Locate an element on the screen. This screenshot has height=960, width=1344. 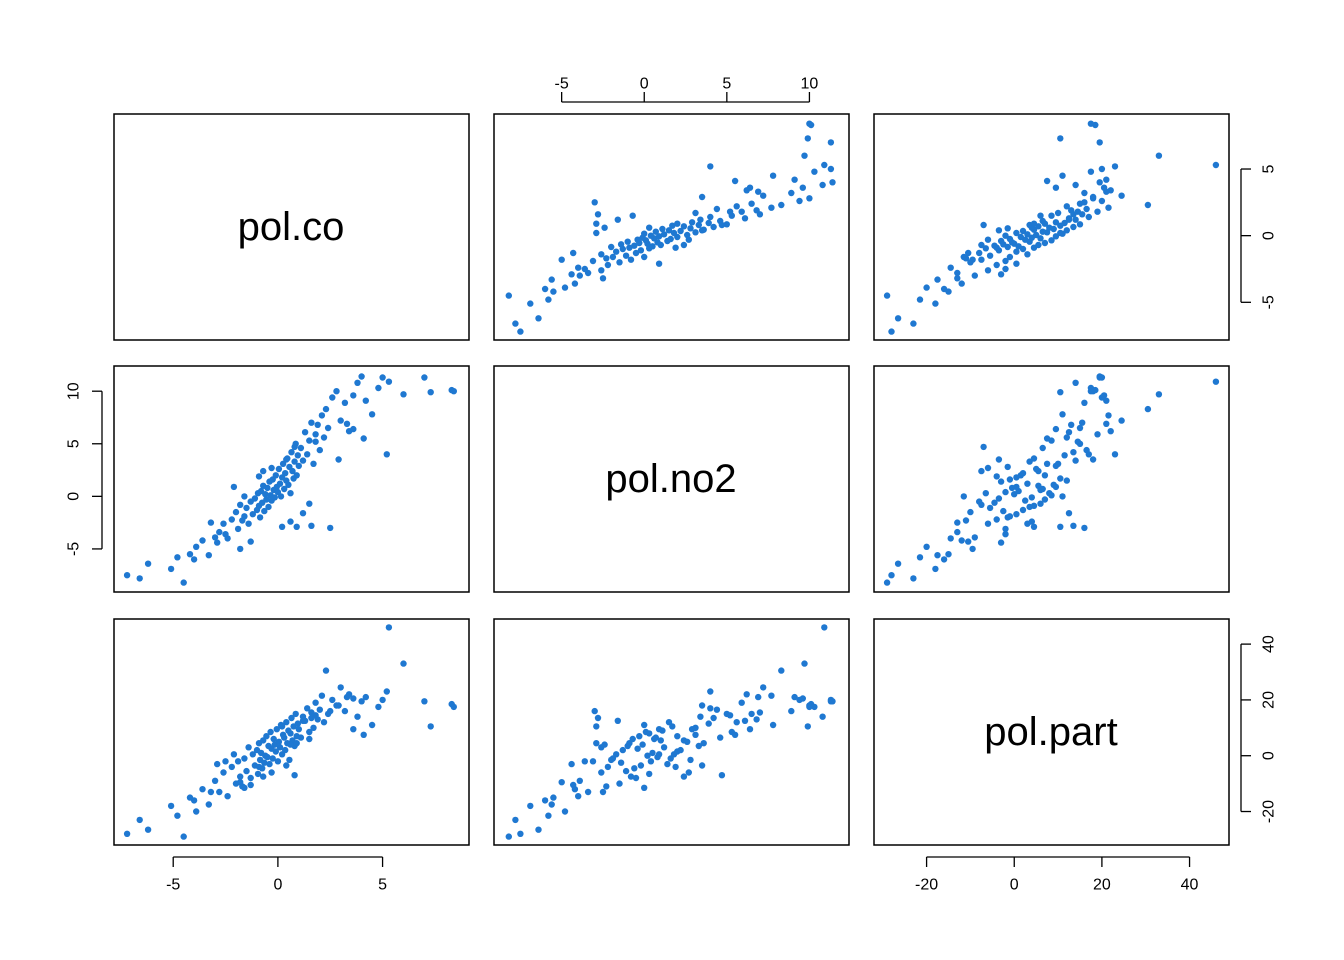
tick-label: 10 is located at coordinates (810, 84).